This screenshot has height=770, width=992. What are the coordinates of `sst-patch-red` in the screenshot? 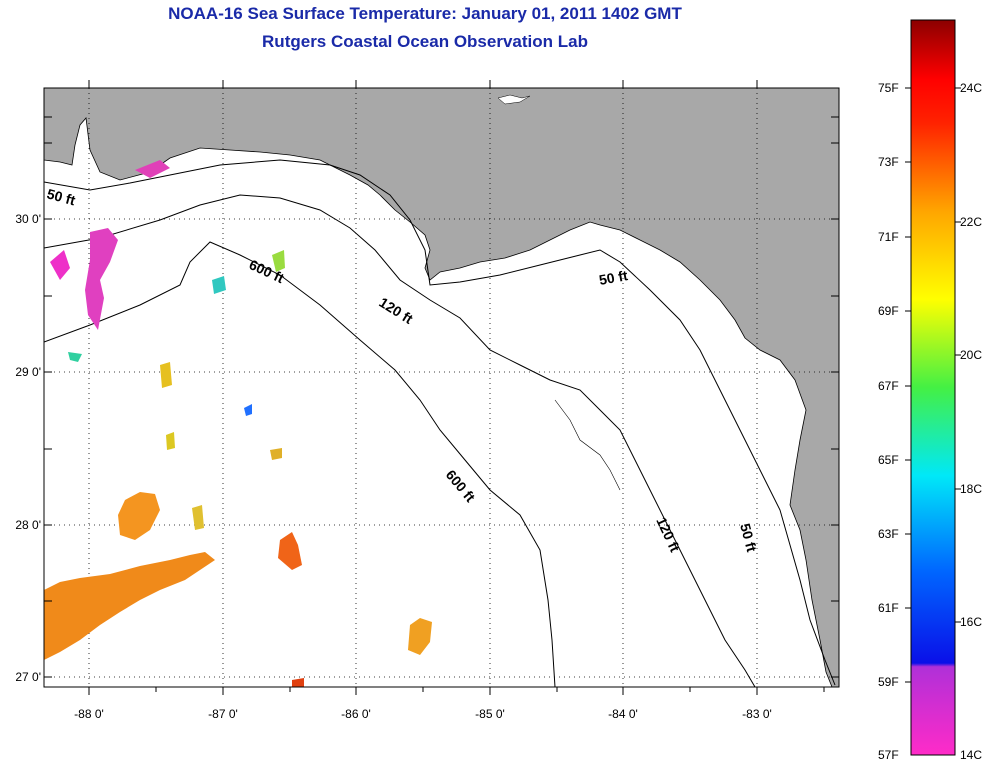 It's located at (298, 682).